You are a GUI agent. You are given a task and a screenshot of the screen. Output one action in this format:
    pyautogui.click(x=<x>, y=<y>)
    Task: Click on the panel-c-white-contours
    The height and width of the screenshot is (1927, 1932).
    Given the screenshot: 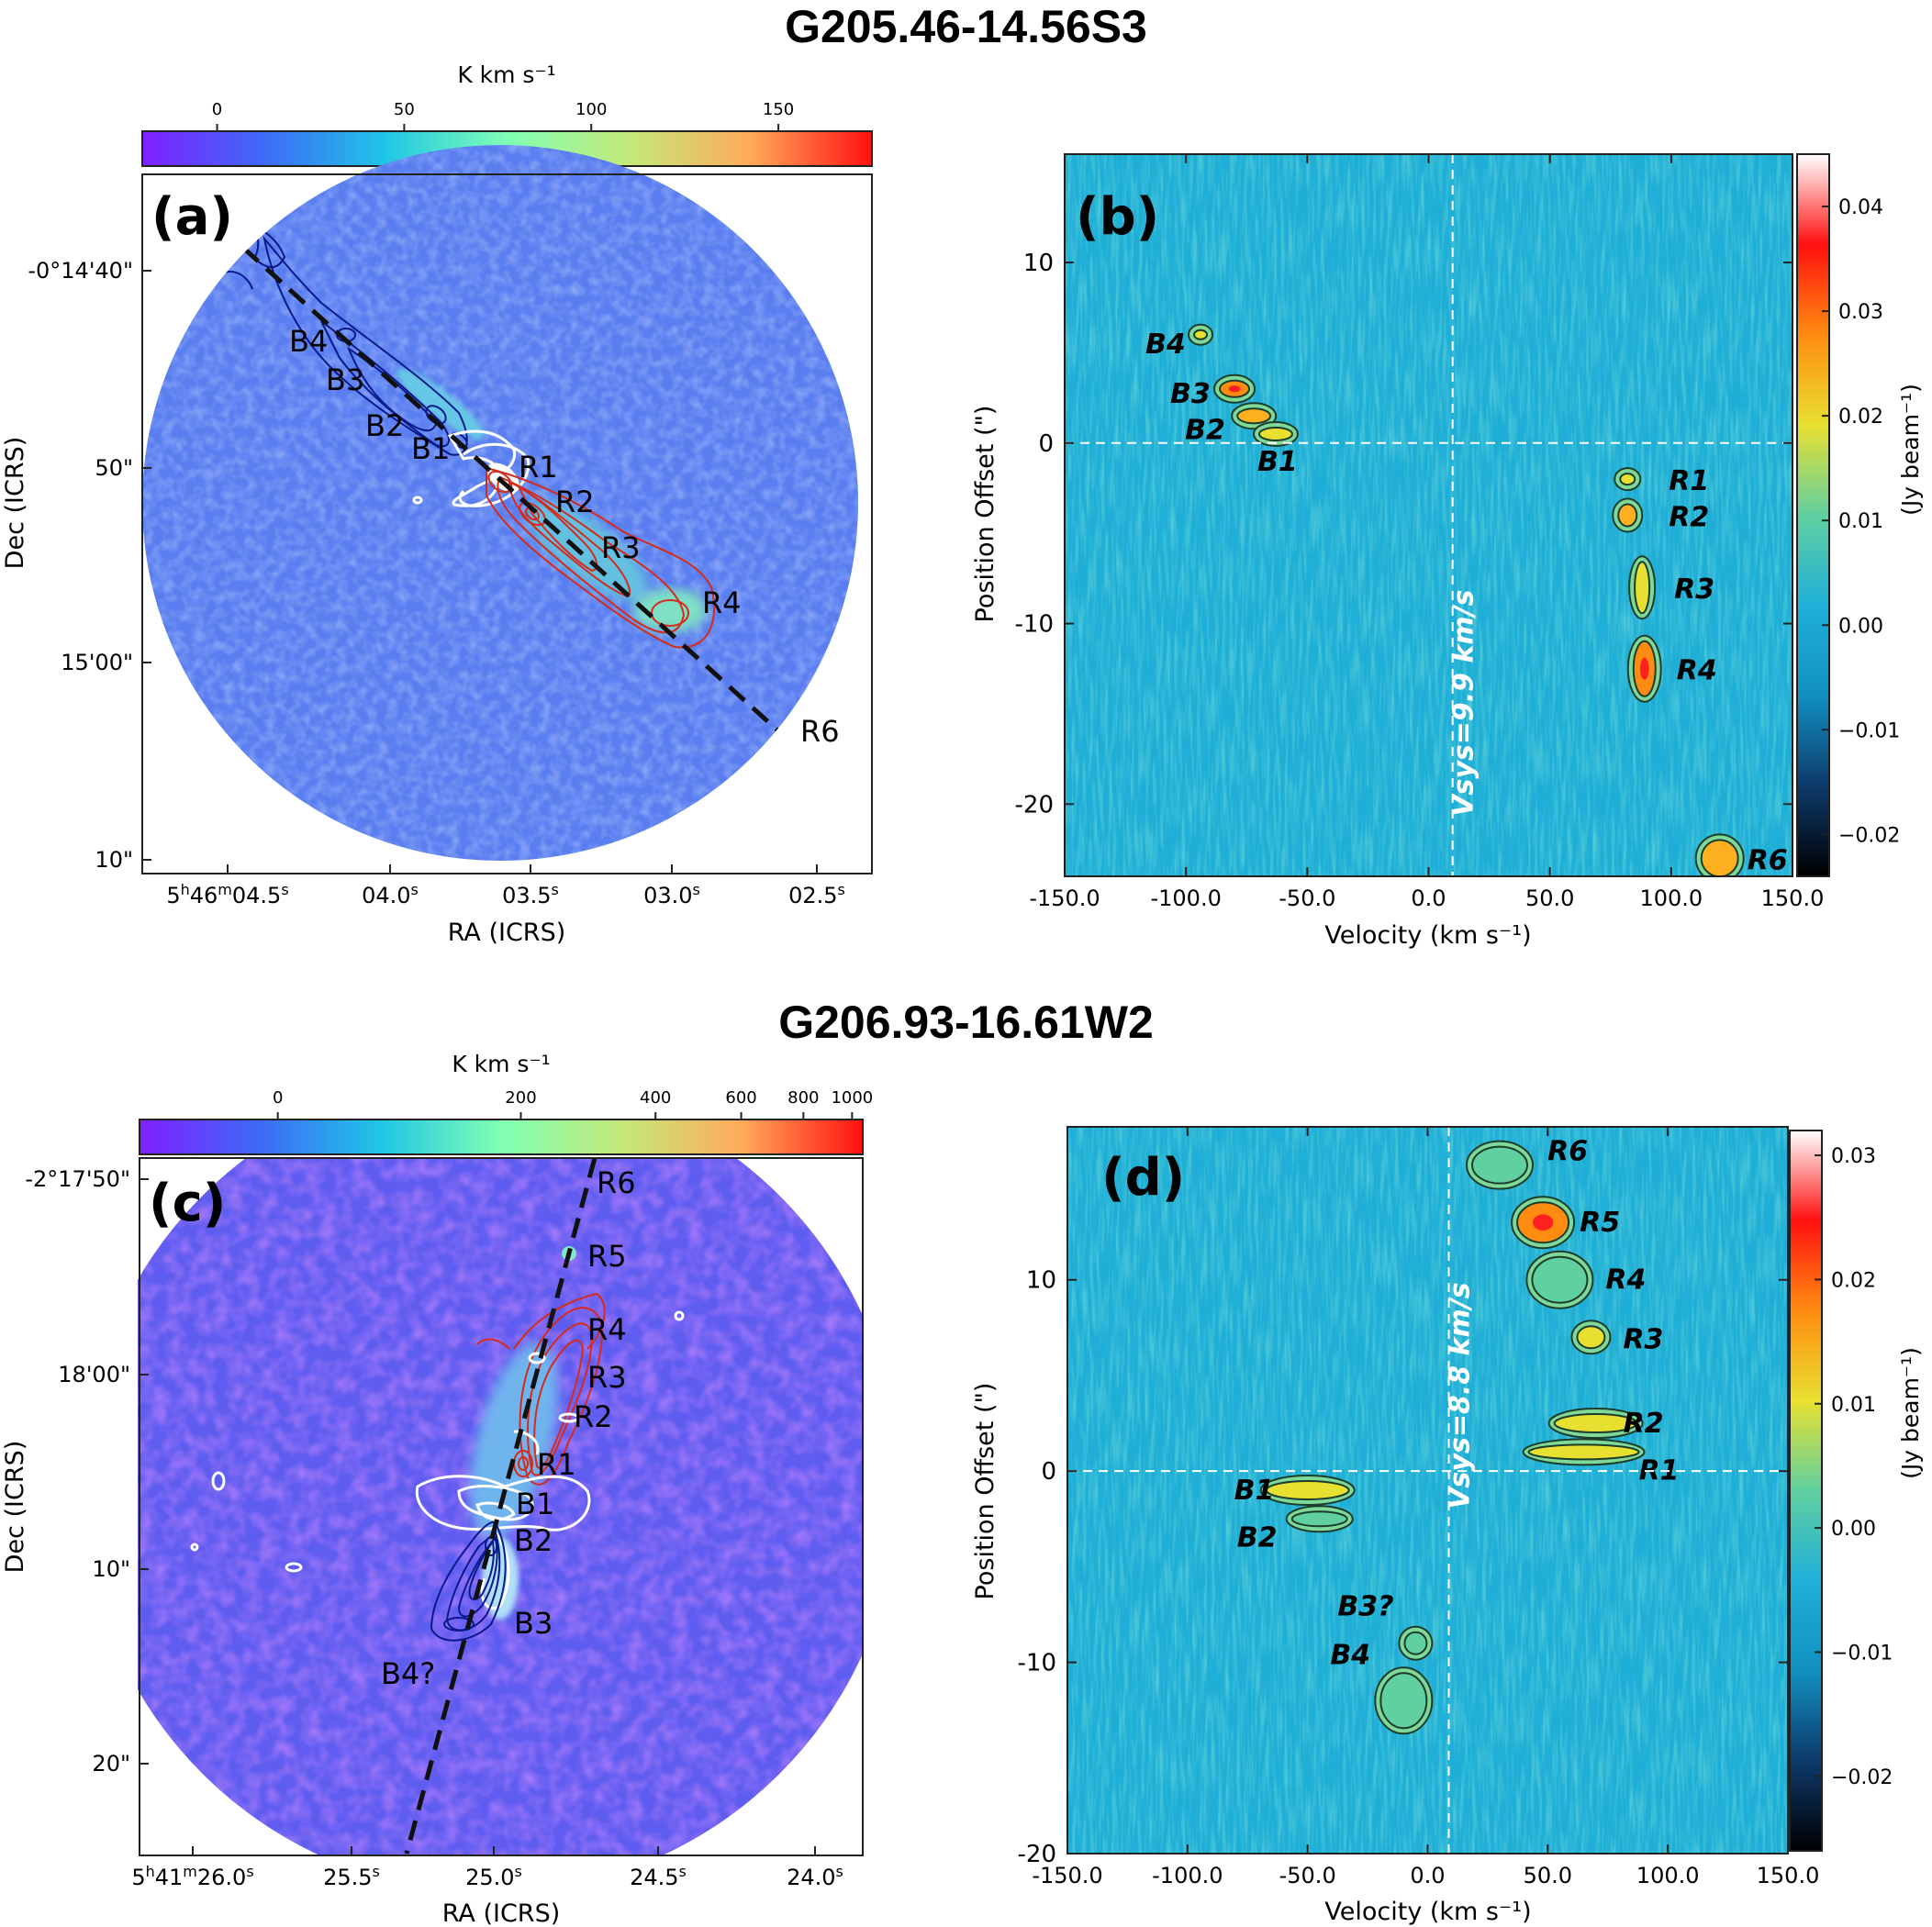 What is the action you would take?
    pyautogui.click(x=437, y=1460)
    